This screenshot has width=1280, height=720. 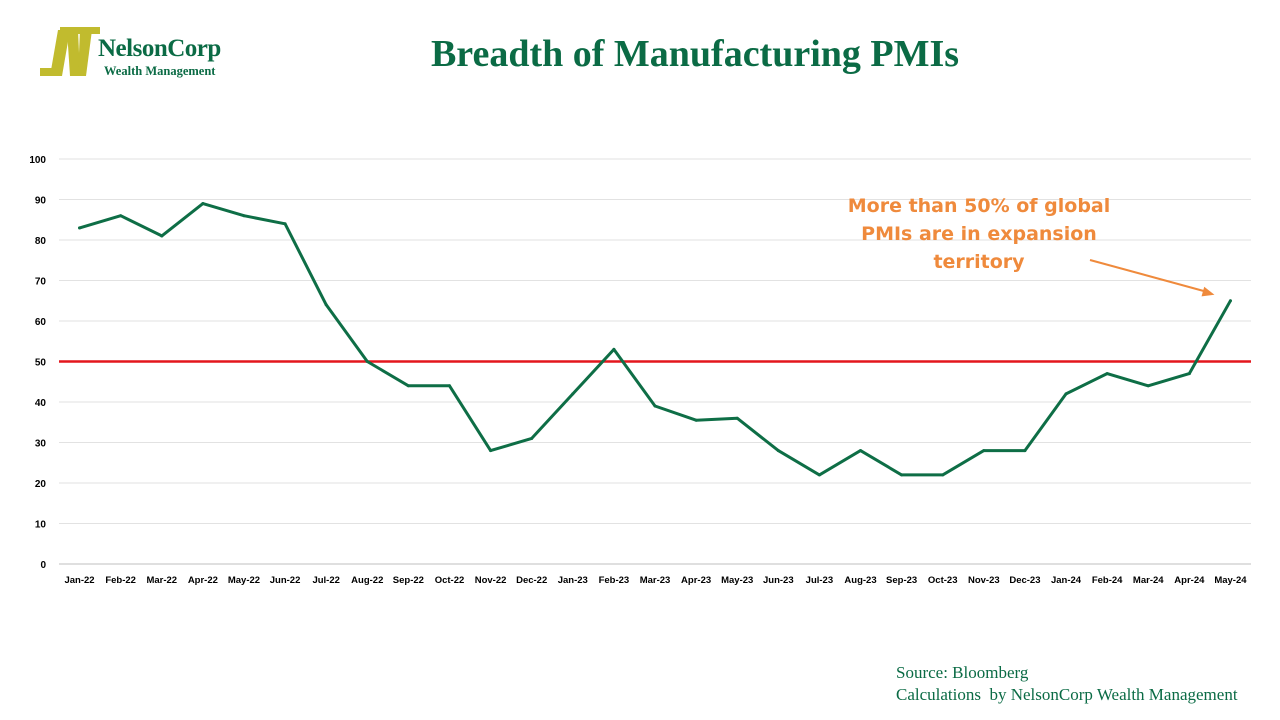 I want to click on x-tick-label: Nov-22, so click(x=491, y=580).